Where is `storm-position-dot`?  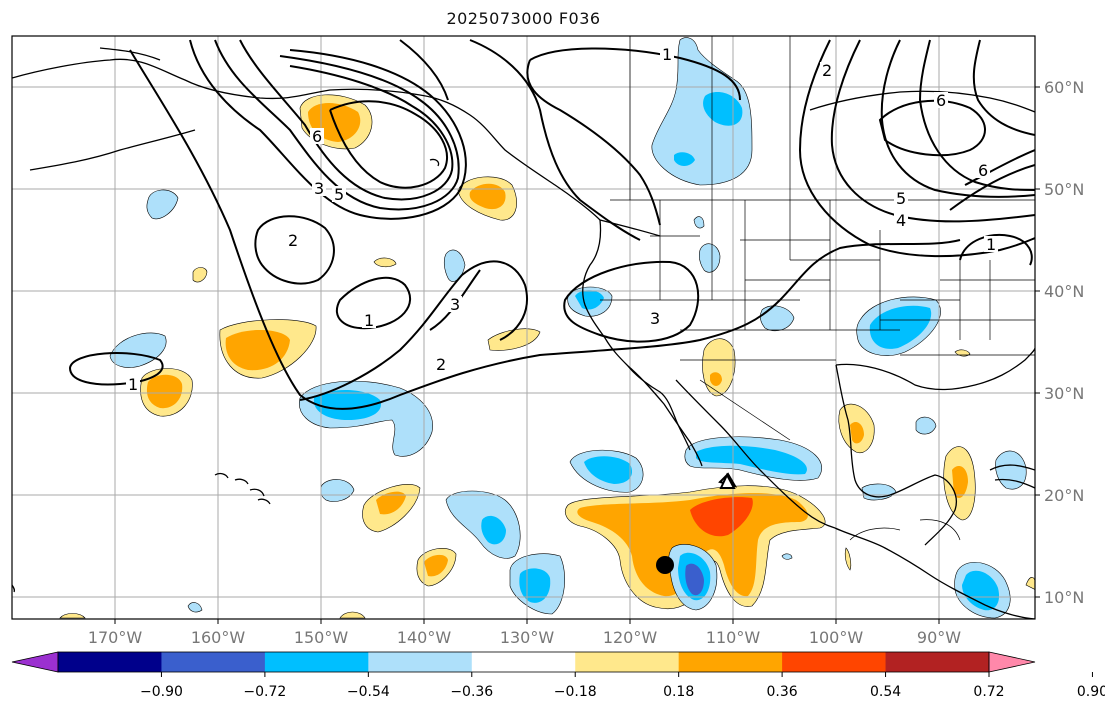
storm-position-dot is located at coordinates (665, 565).